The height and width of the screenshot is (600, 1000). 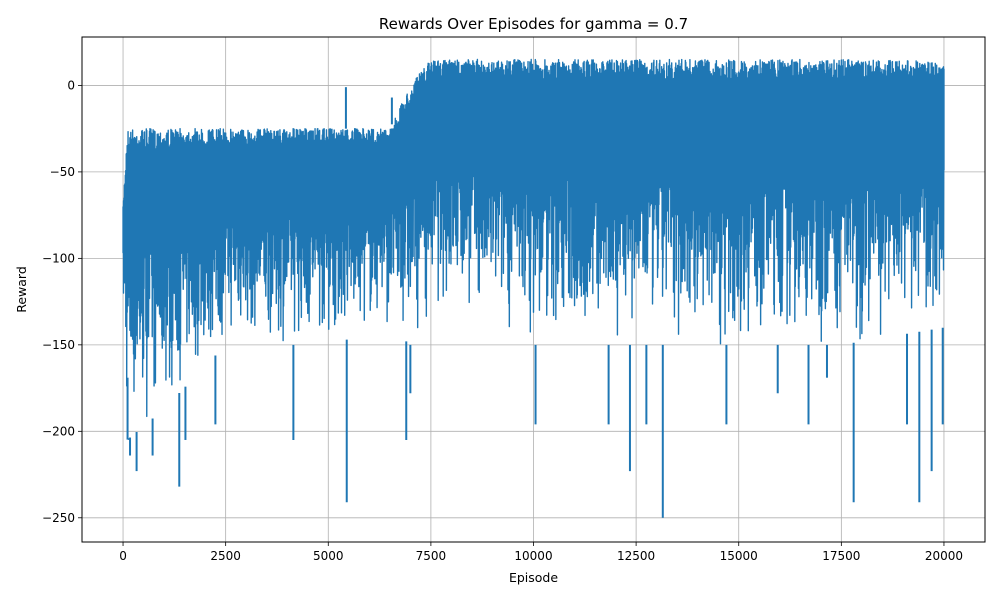 I want to click on x-tick-label: 15000, so click(x=739, y=556).